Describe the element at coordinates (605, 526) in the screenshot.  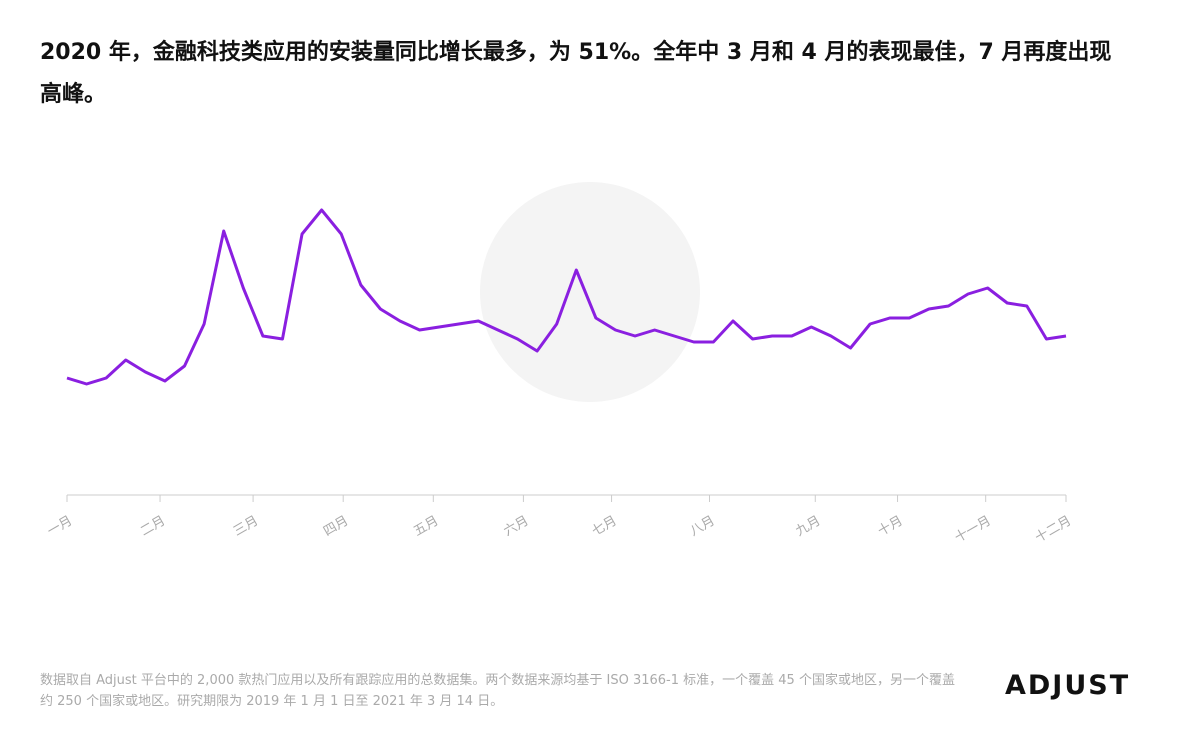
I see `x-tick-label: 七月` at that location.